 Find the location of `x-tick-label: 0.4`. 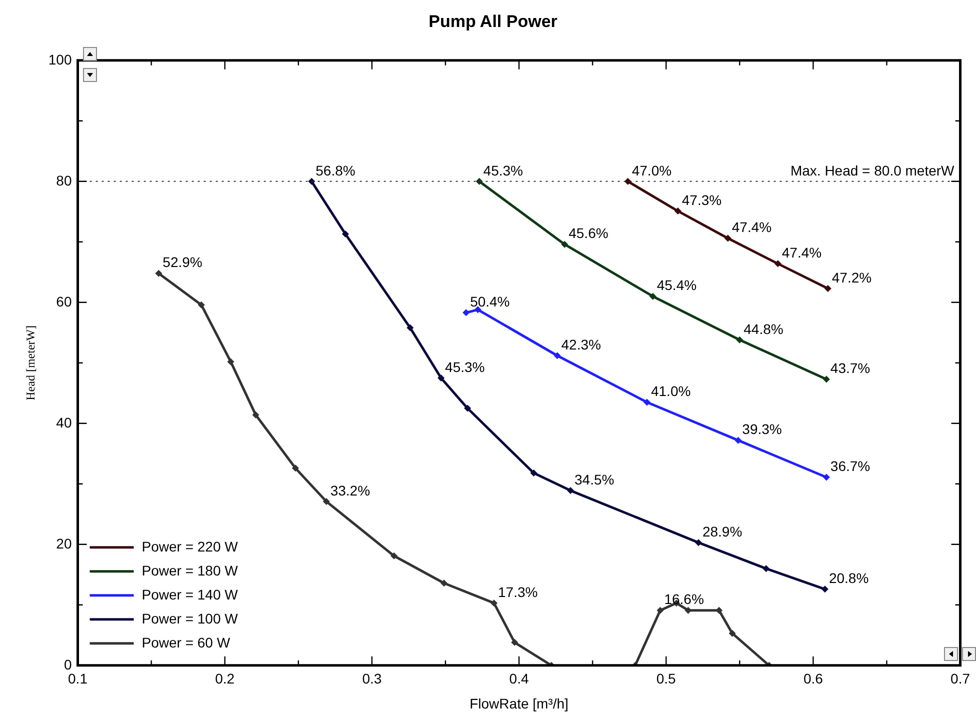

x-tick-label: 0.4 is located at coordinates (519, 678).